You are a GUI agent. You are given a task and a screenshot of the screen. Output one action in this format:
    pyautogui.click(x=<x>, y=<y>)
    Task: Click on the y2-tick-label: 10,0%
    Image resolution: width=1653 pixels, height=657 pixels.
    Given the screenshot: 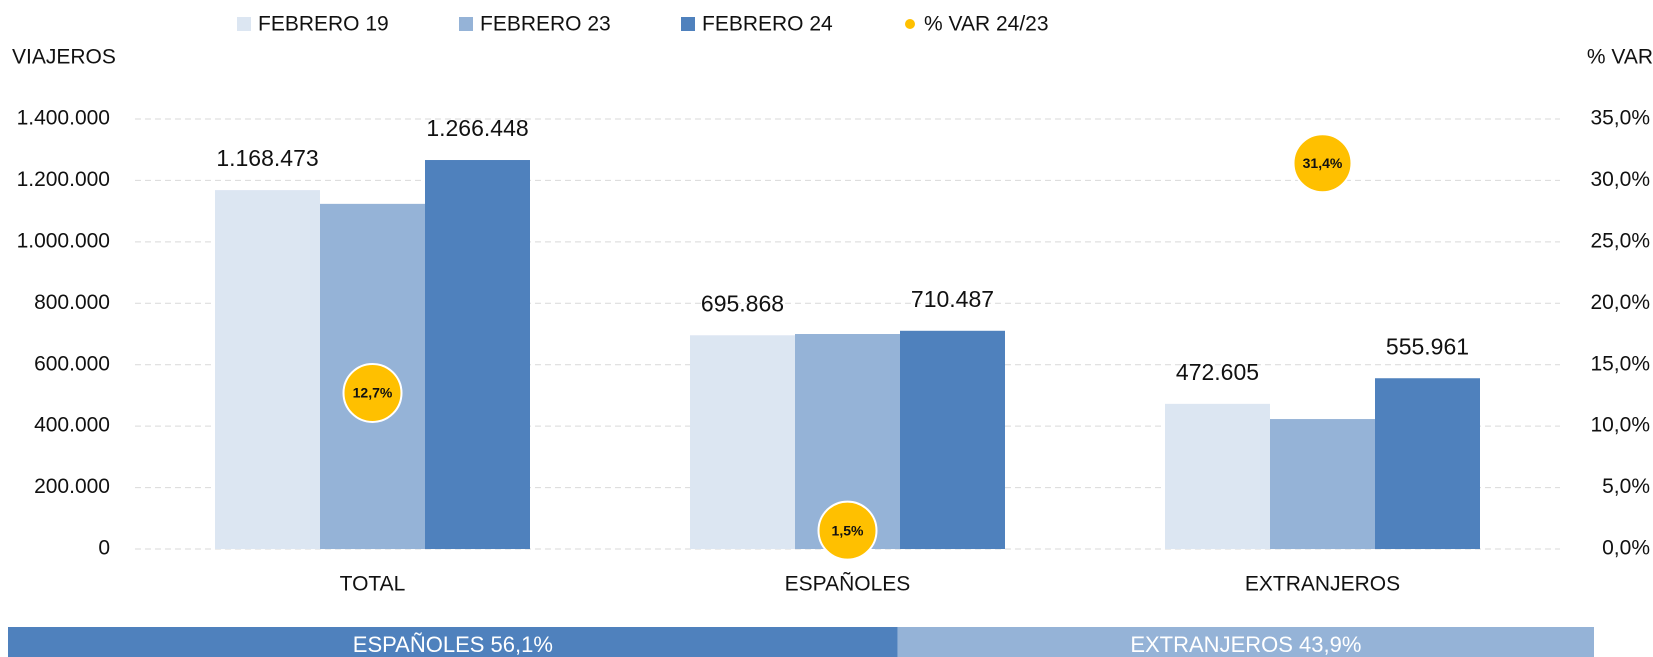 What is the action you would take?
    pyautogui.click(x=1620, y=425)
    